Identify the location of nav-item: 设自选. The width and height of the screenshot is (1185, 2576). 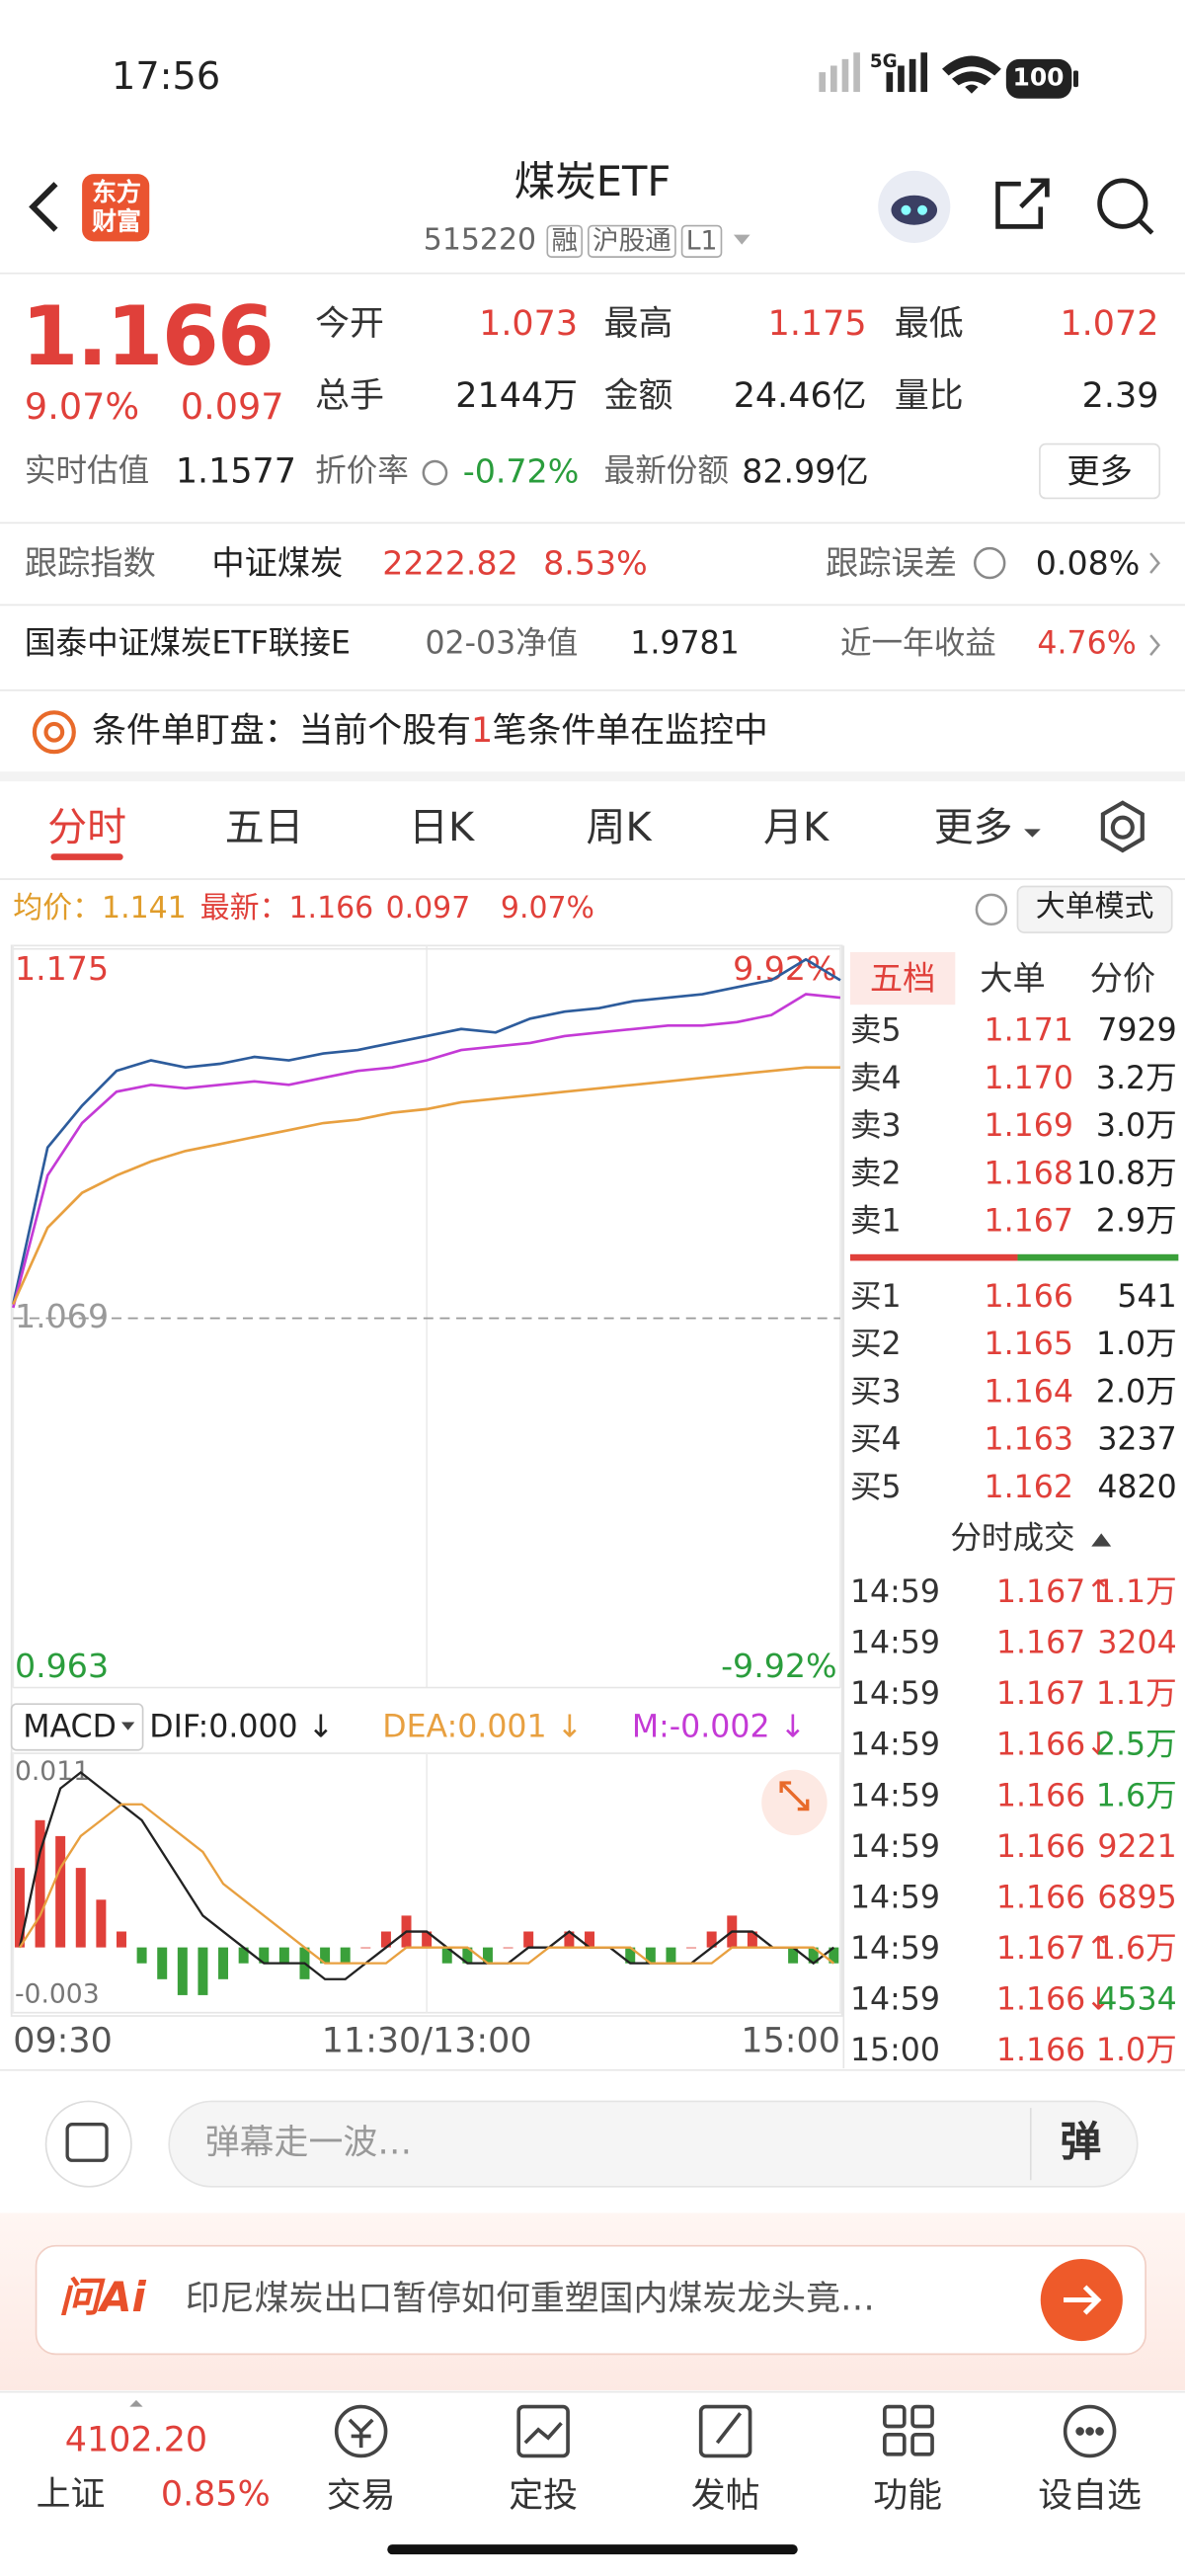
(1090, 2495).